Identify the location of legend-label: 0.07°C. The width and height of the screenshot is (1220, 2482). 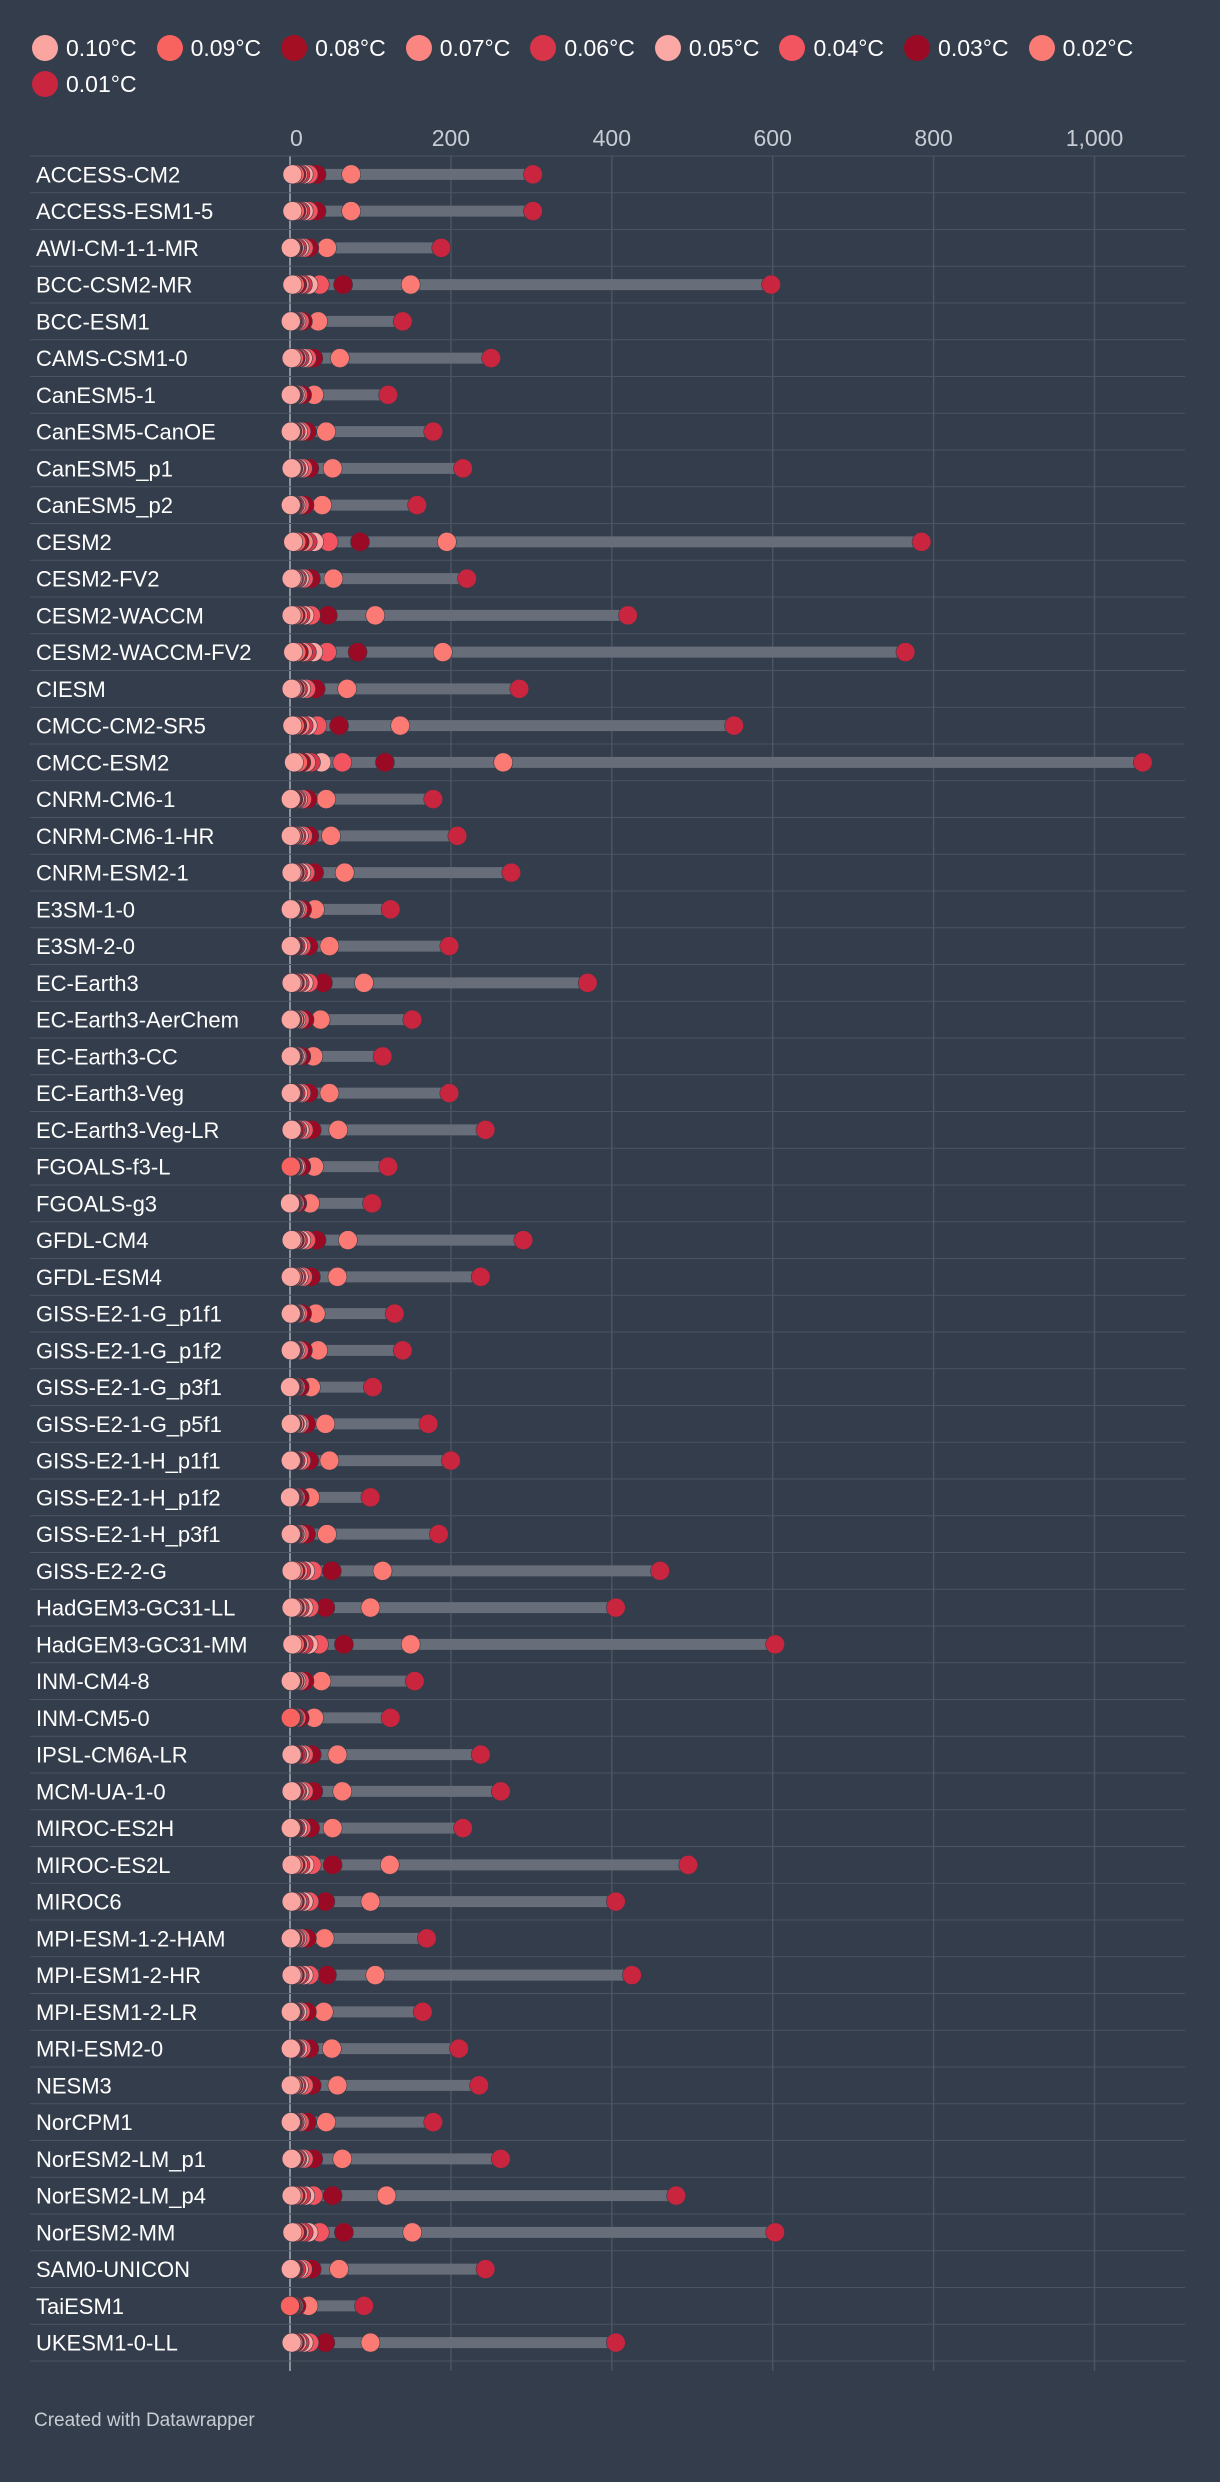
(475, 47).